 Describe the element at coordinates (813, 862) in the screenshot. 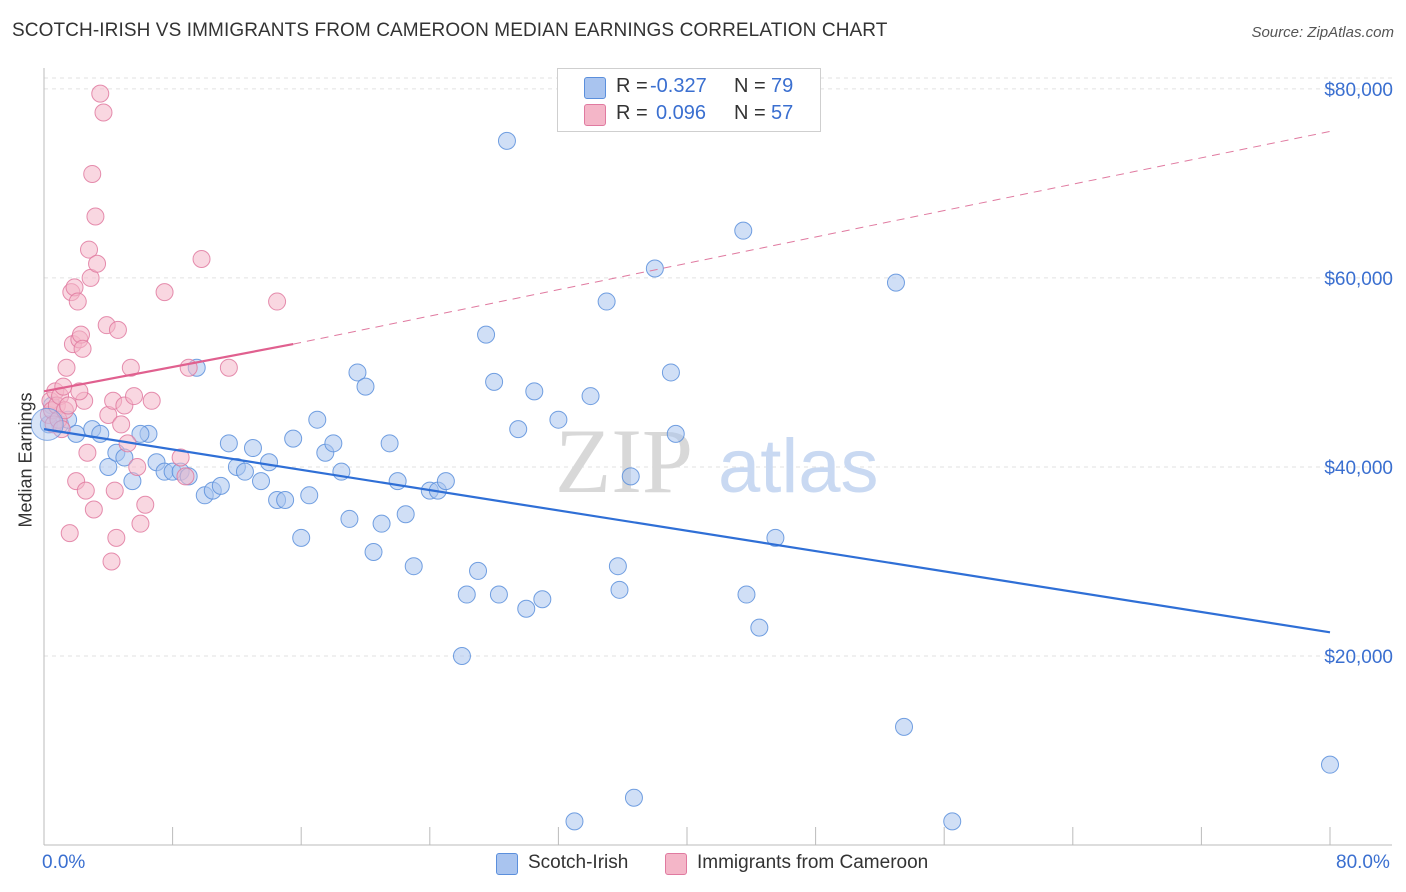

I see `bottom-legend-label: Immigrants from Cameroon` at that location.